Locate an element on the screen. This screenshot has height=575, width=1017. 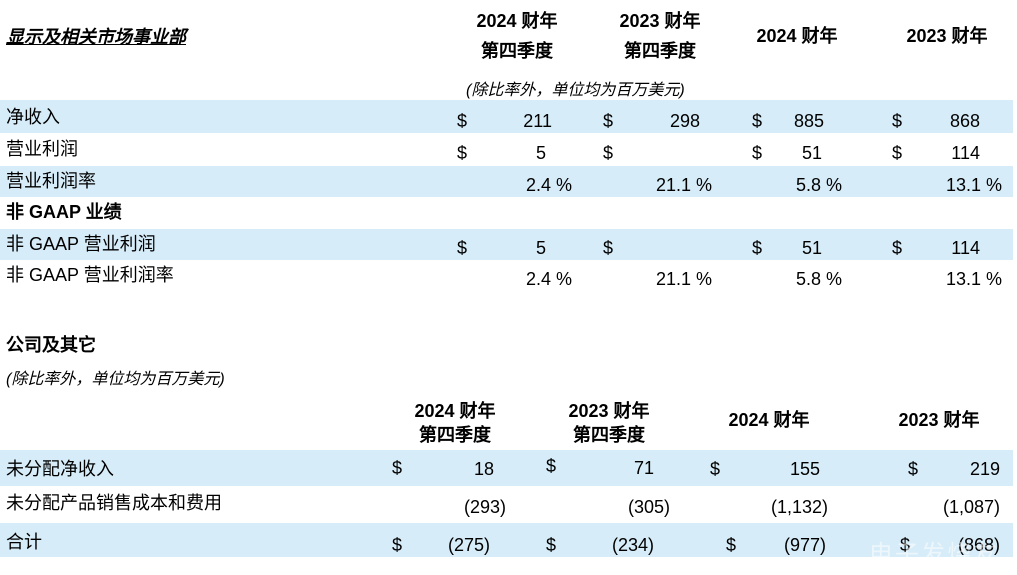
s2-col3-header: 2024 财年 is located at coordinates (769, 420).